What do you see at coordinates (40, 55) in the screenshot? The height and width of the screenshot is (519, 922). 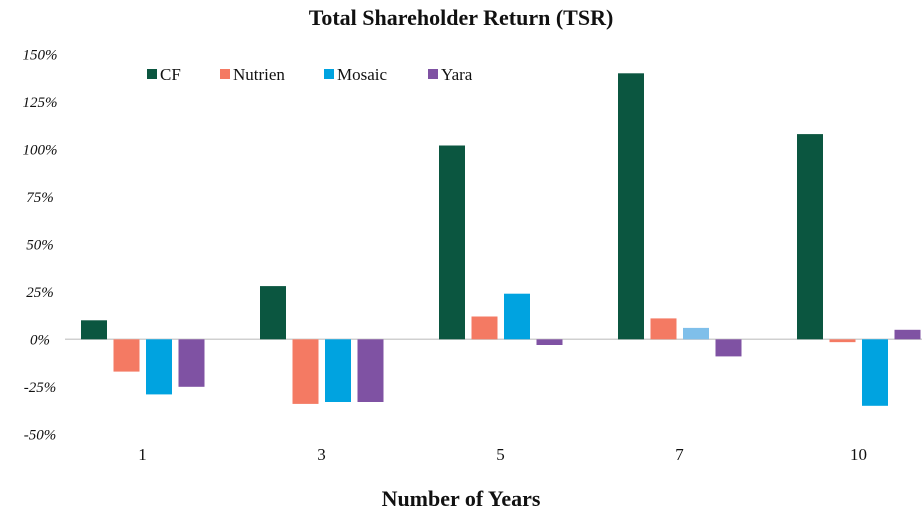 I see `y-tick-label: 150%` at bounding box center [40, 55].